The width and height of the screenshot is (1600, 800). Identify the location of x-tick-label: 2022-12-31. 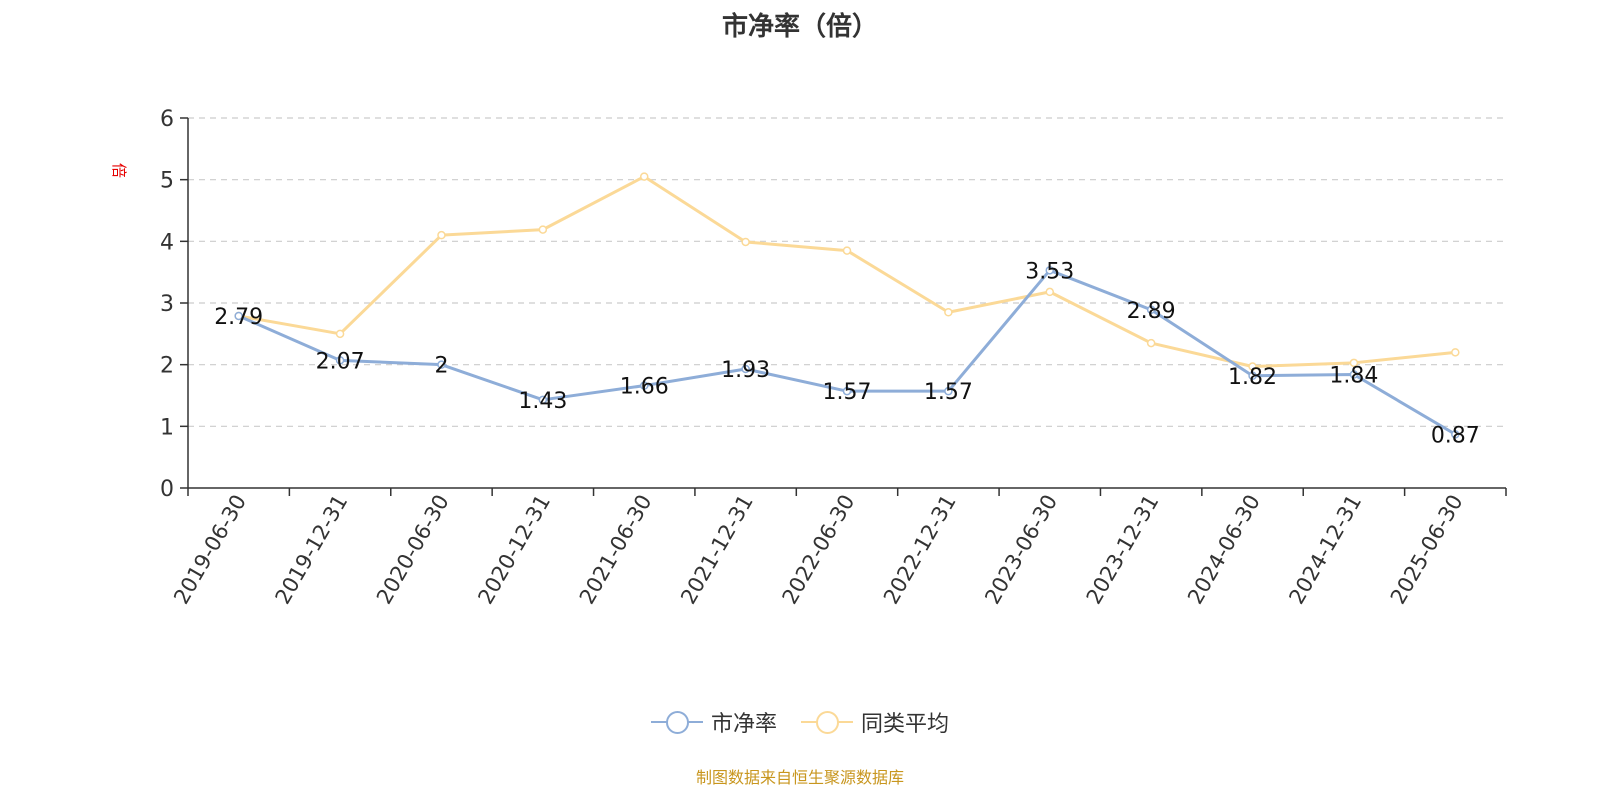
(920, 550).